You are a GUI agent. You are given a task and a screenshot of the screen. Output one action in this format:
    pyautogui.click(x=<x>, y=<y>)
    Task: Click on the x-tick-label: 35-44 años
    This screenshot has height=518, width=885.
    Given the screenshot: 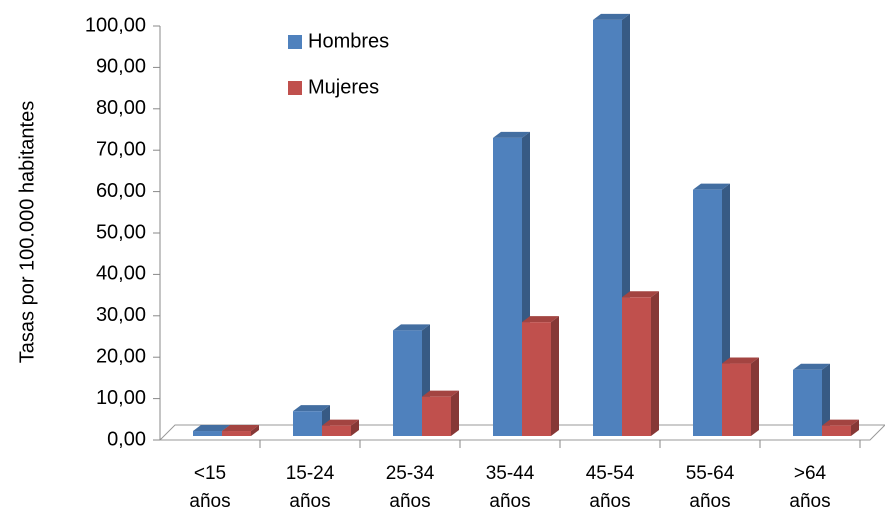 What is the action you would take?
    pyautogui.click(x=510, y=487)
    